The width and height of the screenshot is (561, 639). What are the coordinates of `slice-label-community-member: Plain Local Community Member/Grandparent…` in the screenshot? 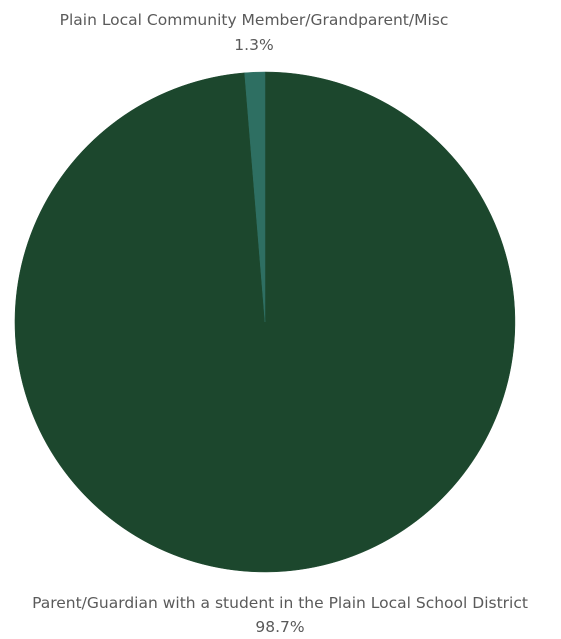 It's located at (254, 20).